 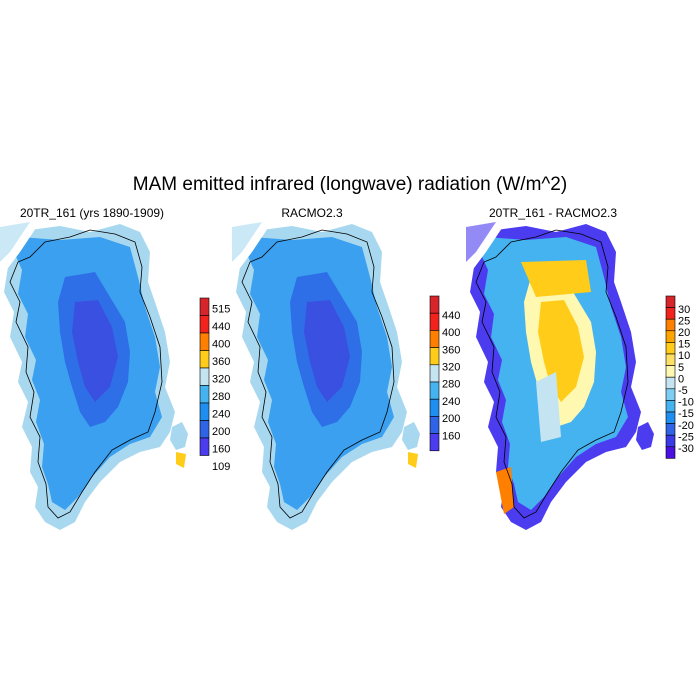 What do you see at coordinates (505, 490) in the screenshot?
I see `positive-anomaly-southwest` at bounding box center [505, 490].